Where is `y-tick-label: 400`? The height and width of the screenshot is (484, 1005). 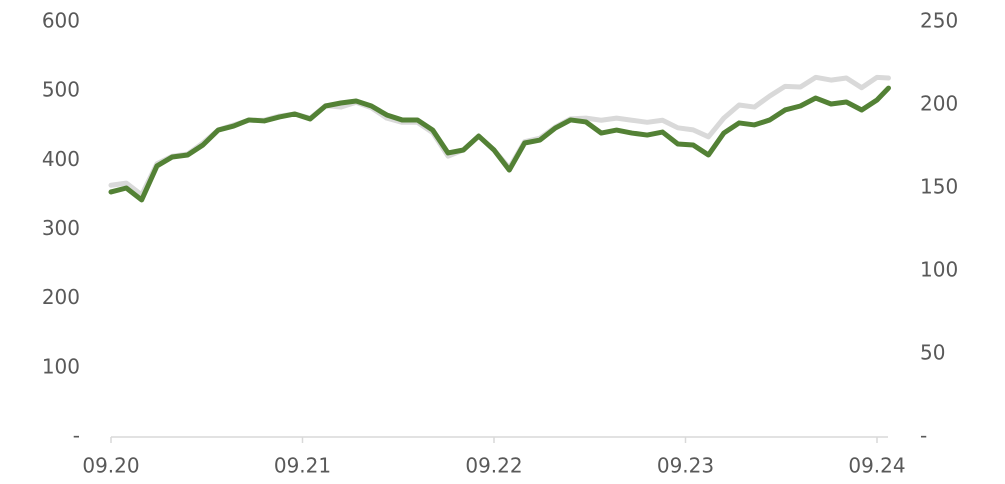 y-tick-label: 400 is located at coordinates (61, 159).